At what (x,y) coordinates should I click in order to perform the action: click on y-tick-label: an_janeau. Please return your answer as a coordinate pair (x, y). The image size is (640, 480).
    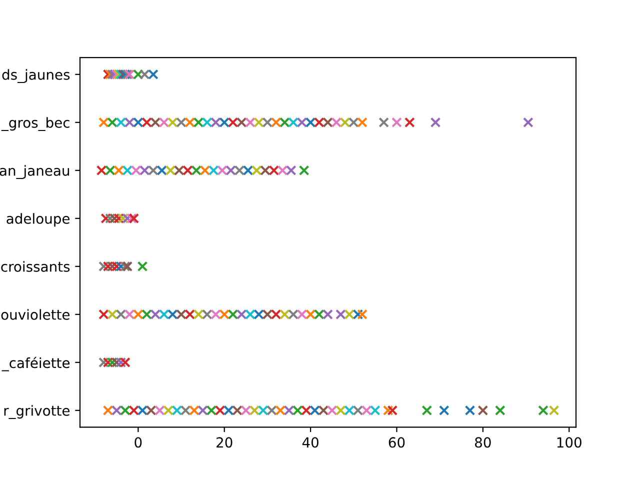
    Looking at the image, I should click on (35, 172).